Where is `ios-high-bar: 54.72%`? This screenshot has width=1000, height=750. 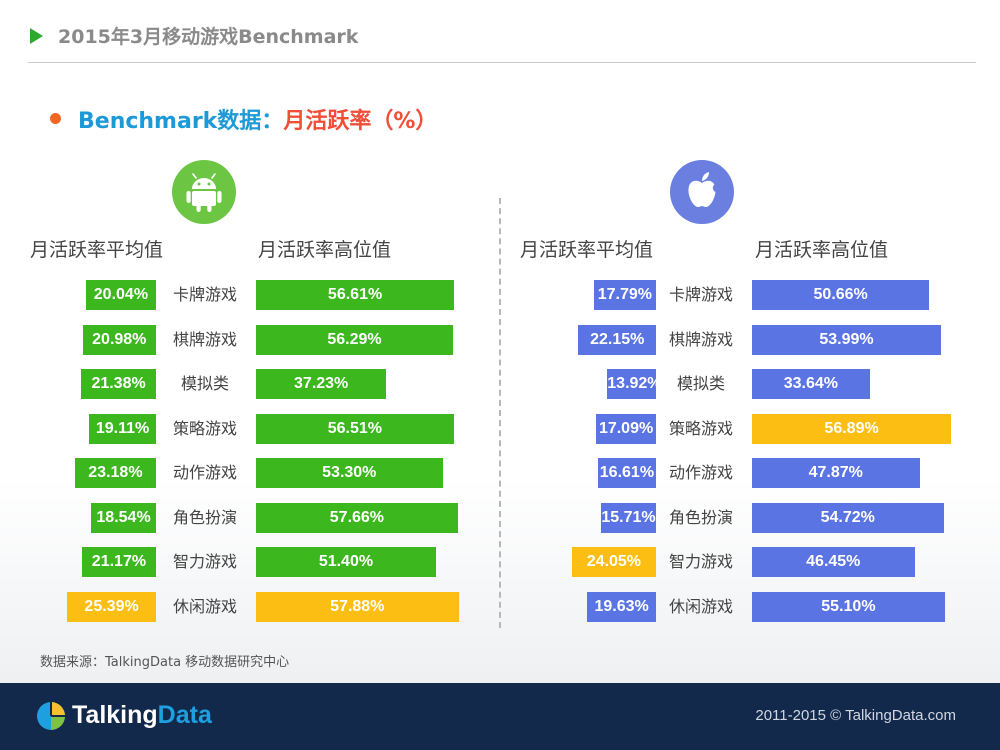
ios-high-bar: 54.72% is located at coordinates (848, 517).